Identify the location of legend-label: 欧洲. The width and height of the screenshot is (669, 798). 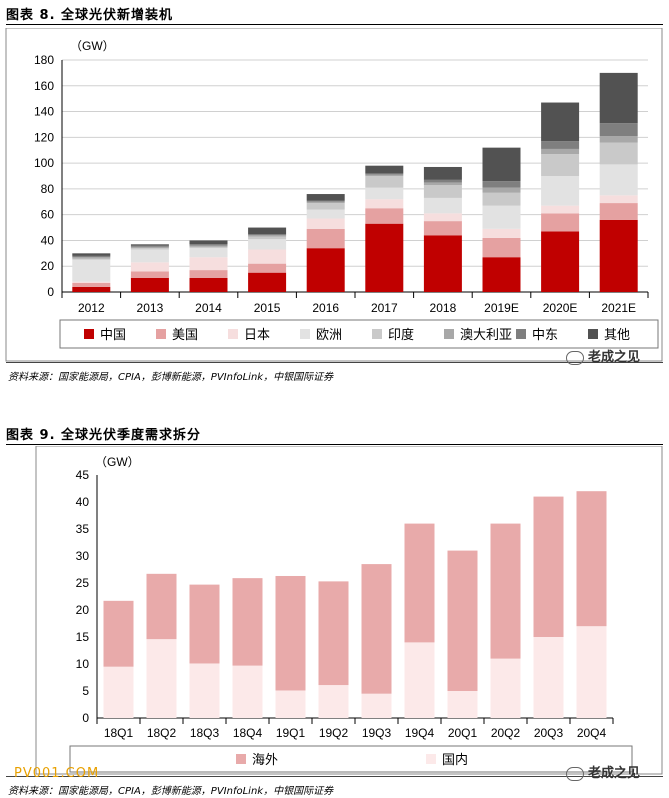
(329, 334).